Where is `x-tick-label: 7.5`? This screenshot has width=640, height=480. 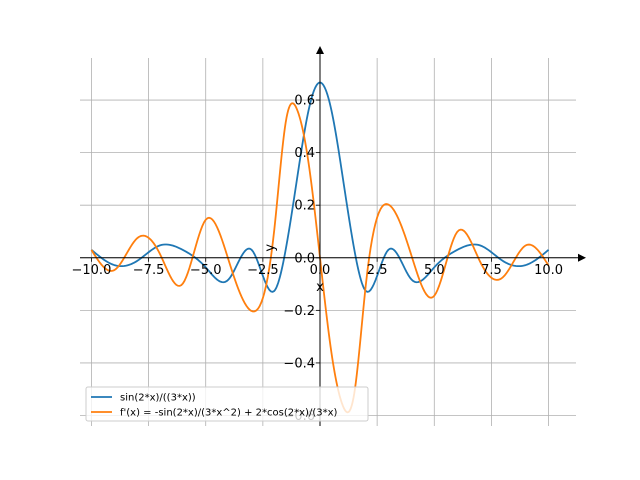 x-tick-label: 7.5 is located at coordinates (491, 270).